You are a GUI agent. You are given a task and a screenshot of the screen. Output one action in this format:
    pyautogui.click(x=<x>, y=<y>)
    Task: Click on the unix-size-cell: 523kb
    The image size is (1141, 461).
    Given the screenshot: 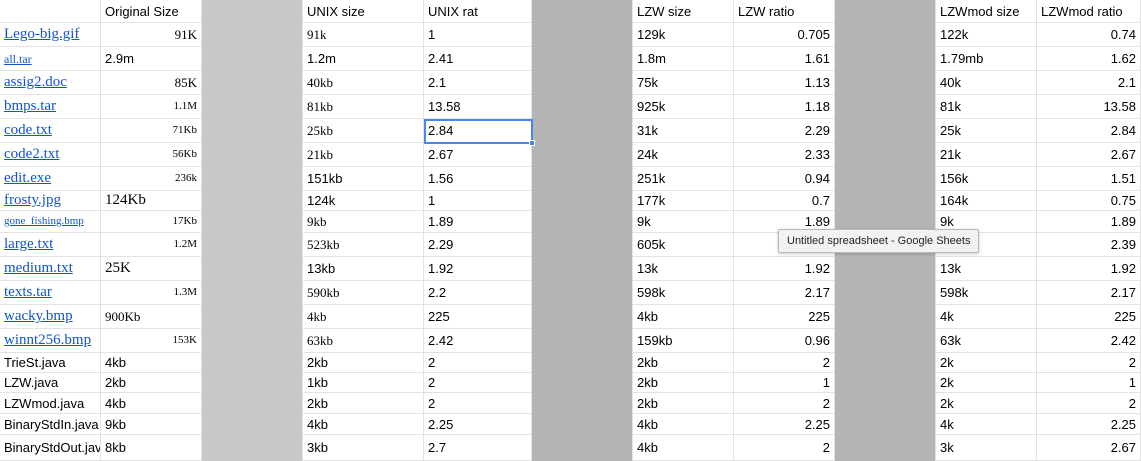 What is the action you would take?
    pyautogui.click(x=363, y=245)
    